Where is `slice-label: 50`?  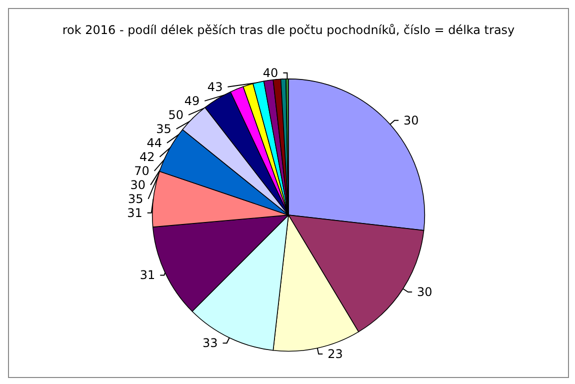 slice-label: 50 is located at coordinates (176, 115).